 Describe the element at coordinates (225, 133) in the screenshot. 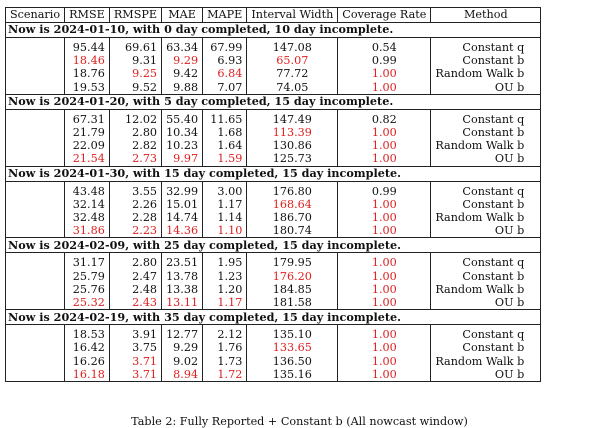

I see `mape-cell: 1.68` at that location.